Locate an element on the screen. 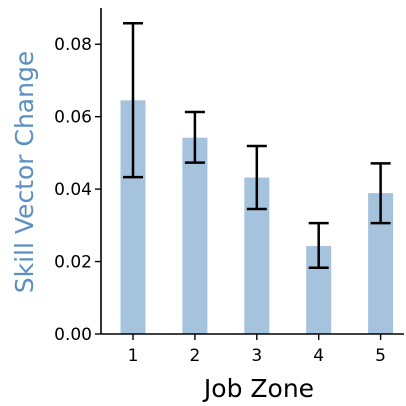 This screenshot has width=406, height=406. x-tick-label: 2 is located at coordinates (194, 356).